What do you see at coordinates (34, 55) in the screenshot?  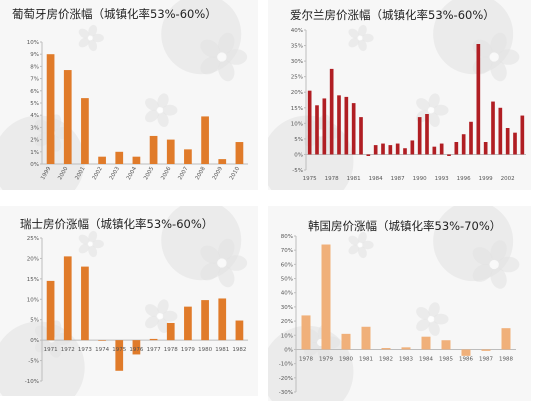 I see `y-tick-label: 9%` at bounding box center [34, 55].